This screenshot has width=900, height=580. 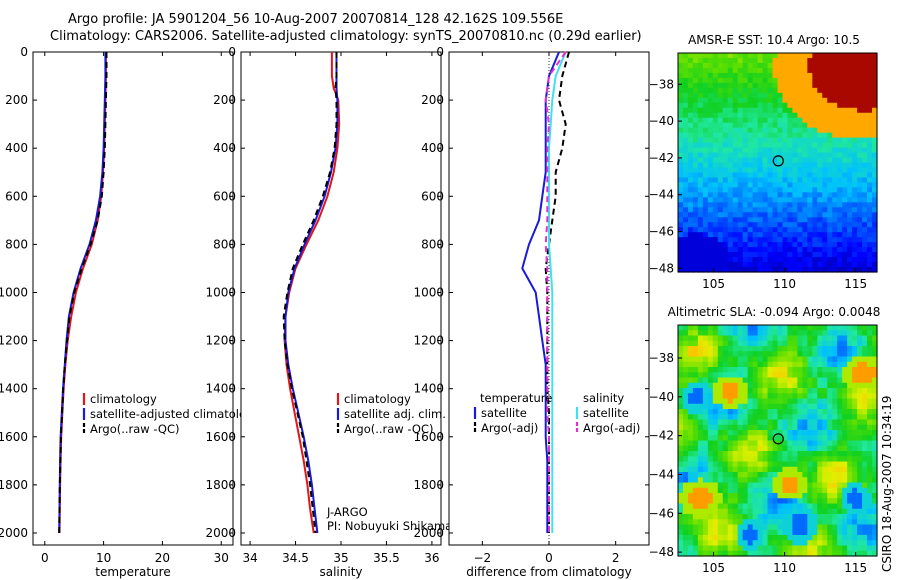 I want to click on x-tick-label: 35.5, so click(x=386, y=558).